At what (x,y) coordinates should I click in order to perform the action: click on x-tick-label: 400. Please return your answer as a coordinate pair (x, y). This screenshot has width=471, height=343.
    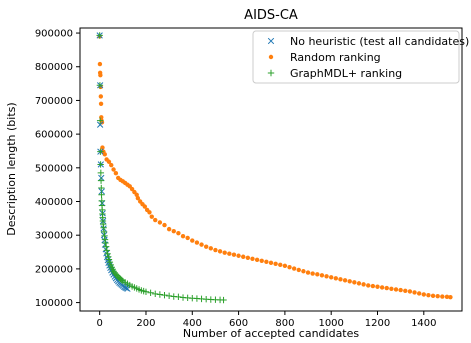
    Looking at the image, I should click on (192, 323).